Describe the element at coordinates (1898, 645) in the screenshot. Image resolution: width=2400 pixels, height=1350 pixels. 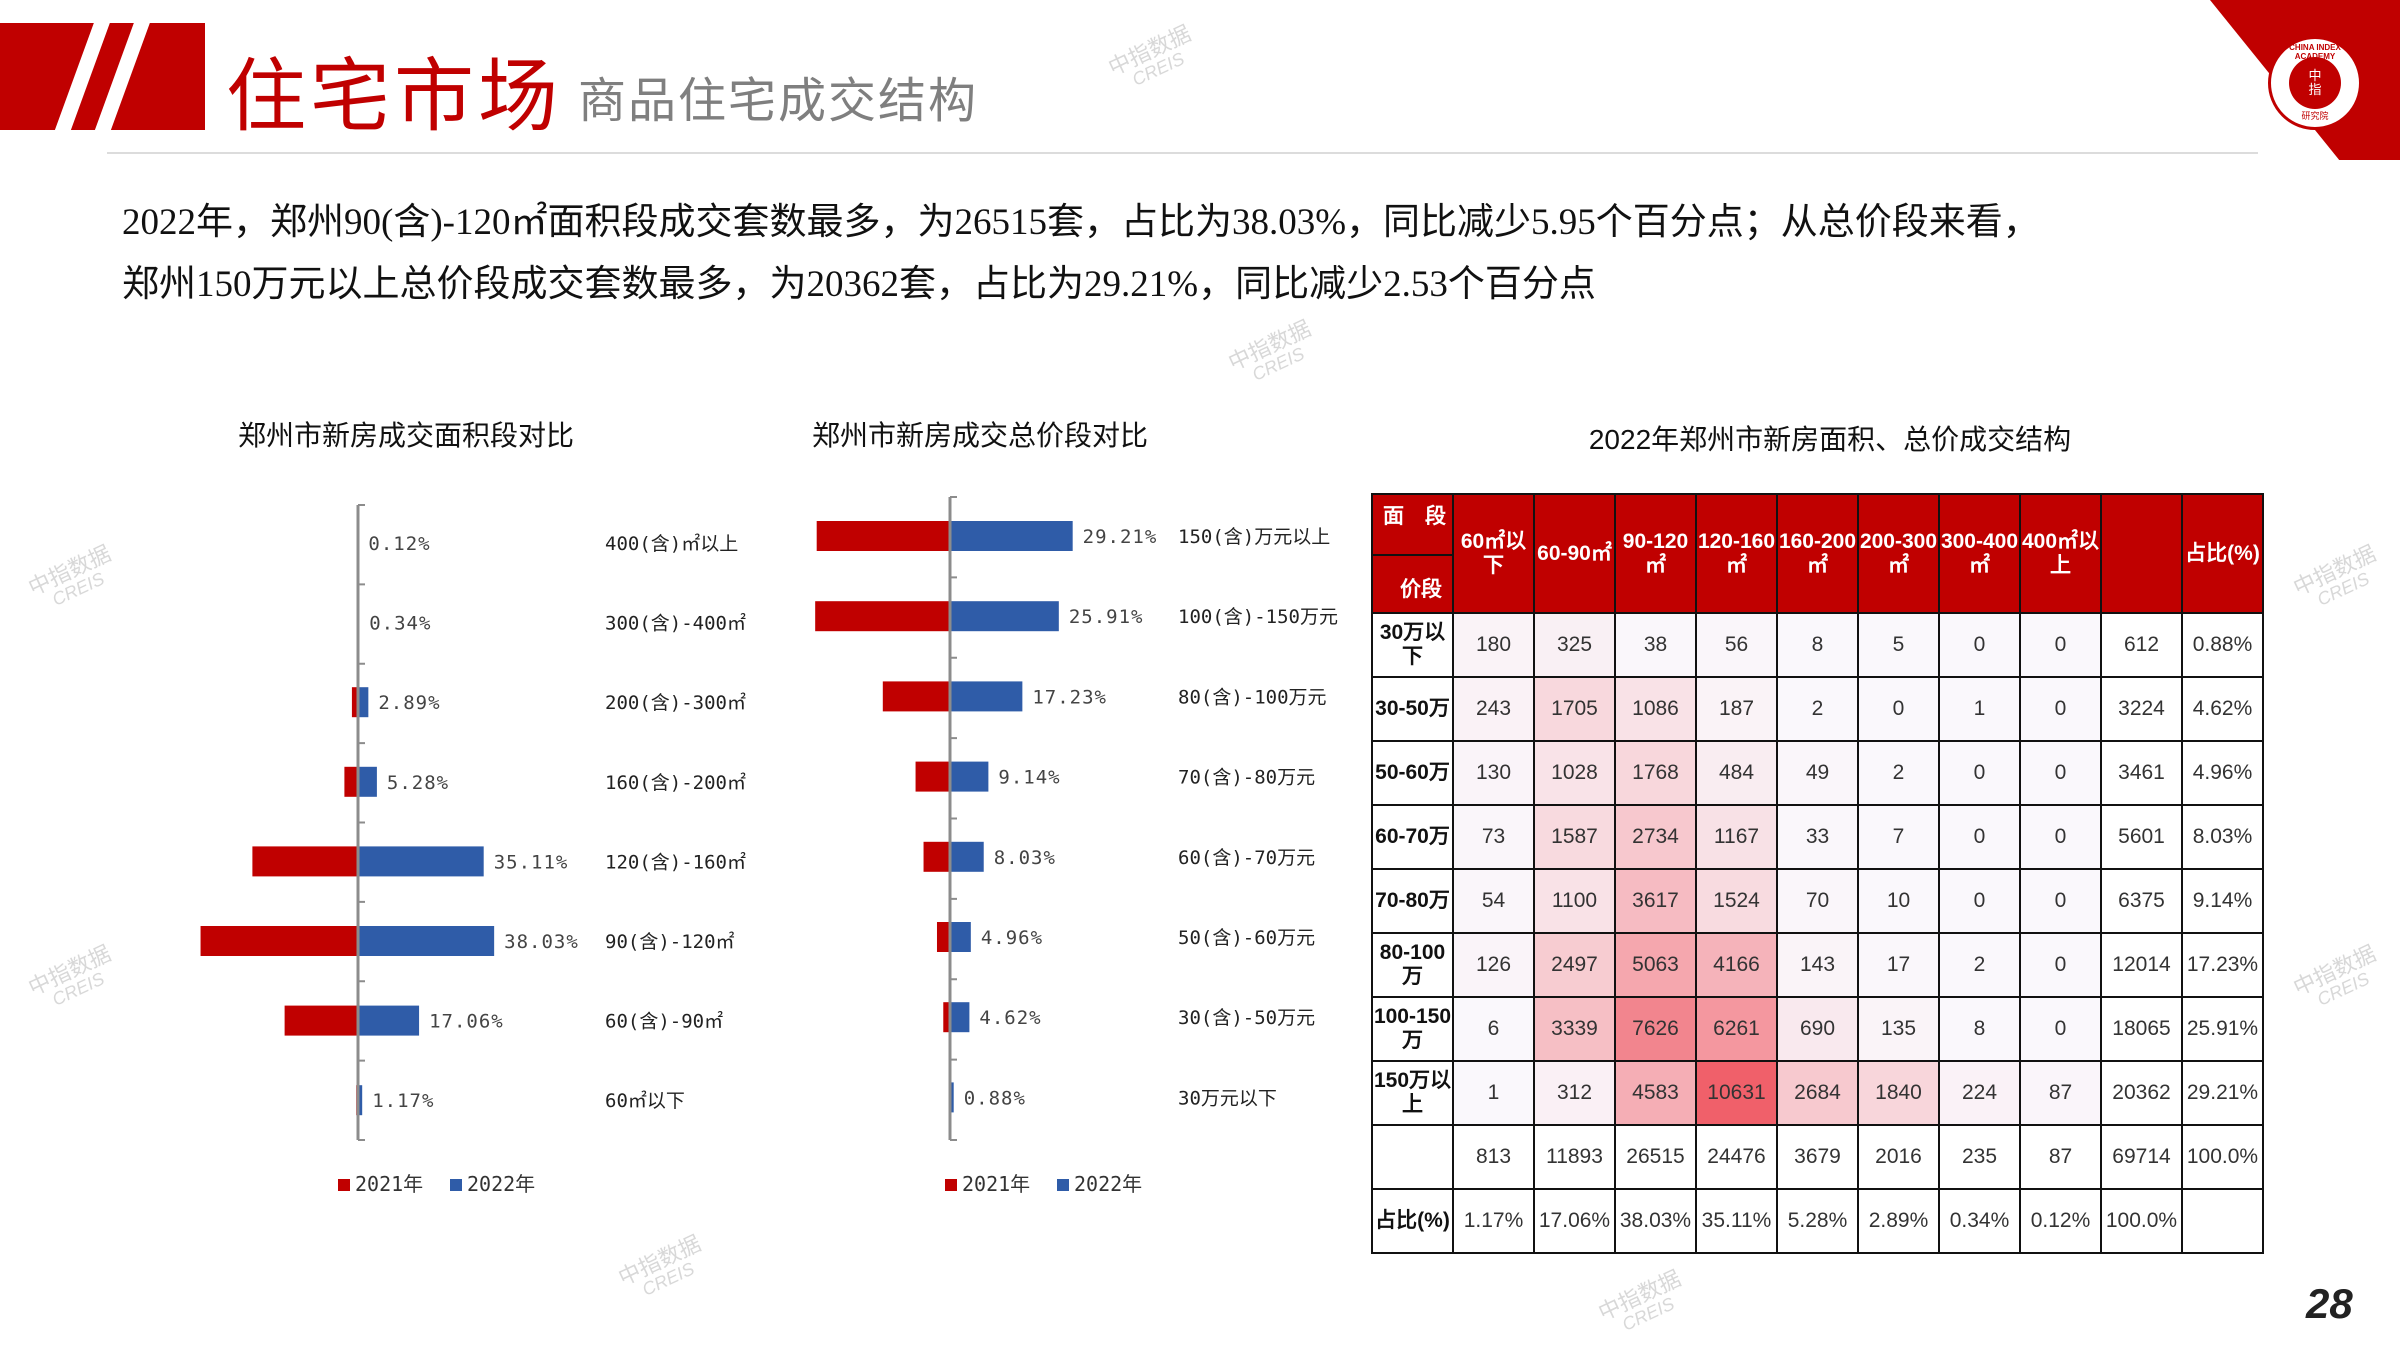
I see `table-cell: 5` at that location.